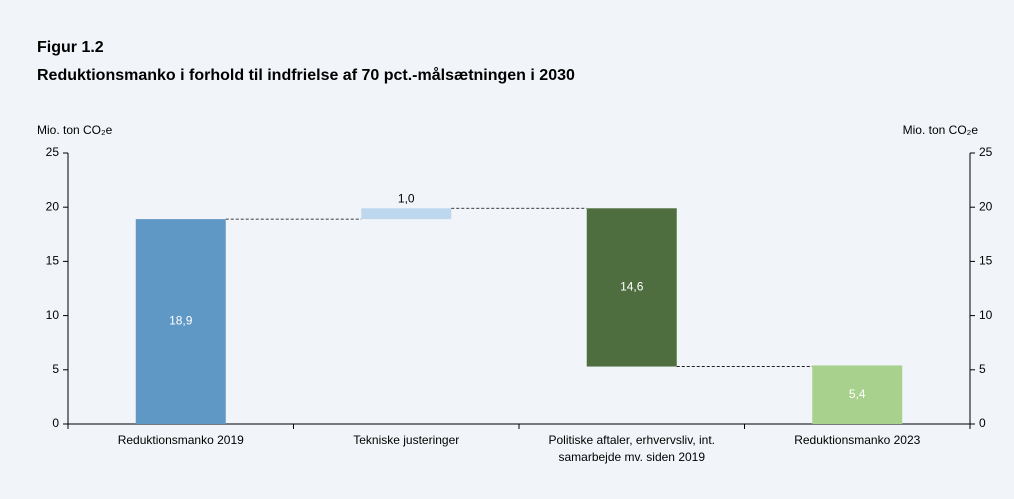 Image resolution: width=1014 pixels, height=499 pixels. Describe the element at coordinates (55, 369) in the screenshot. I see `y-tick-label: 5` at that location.